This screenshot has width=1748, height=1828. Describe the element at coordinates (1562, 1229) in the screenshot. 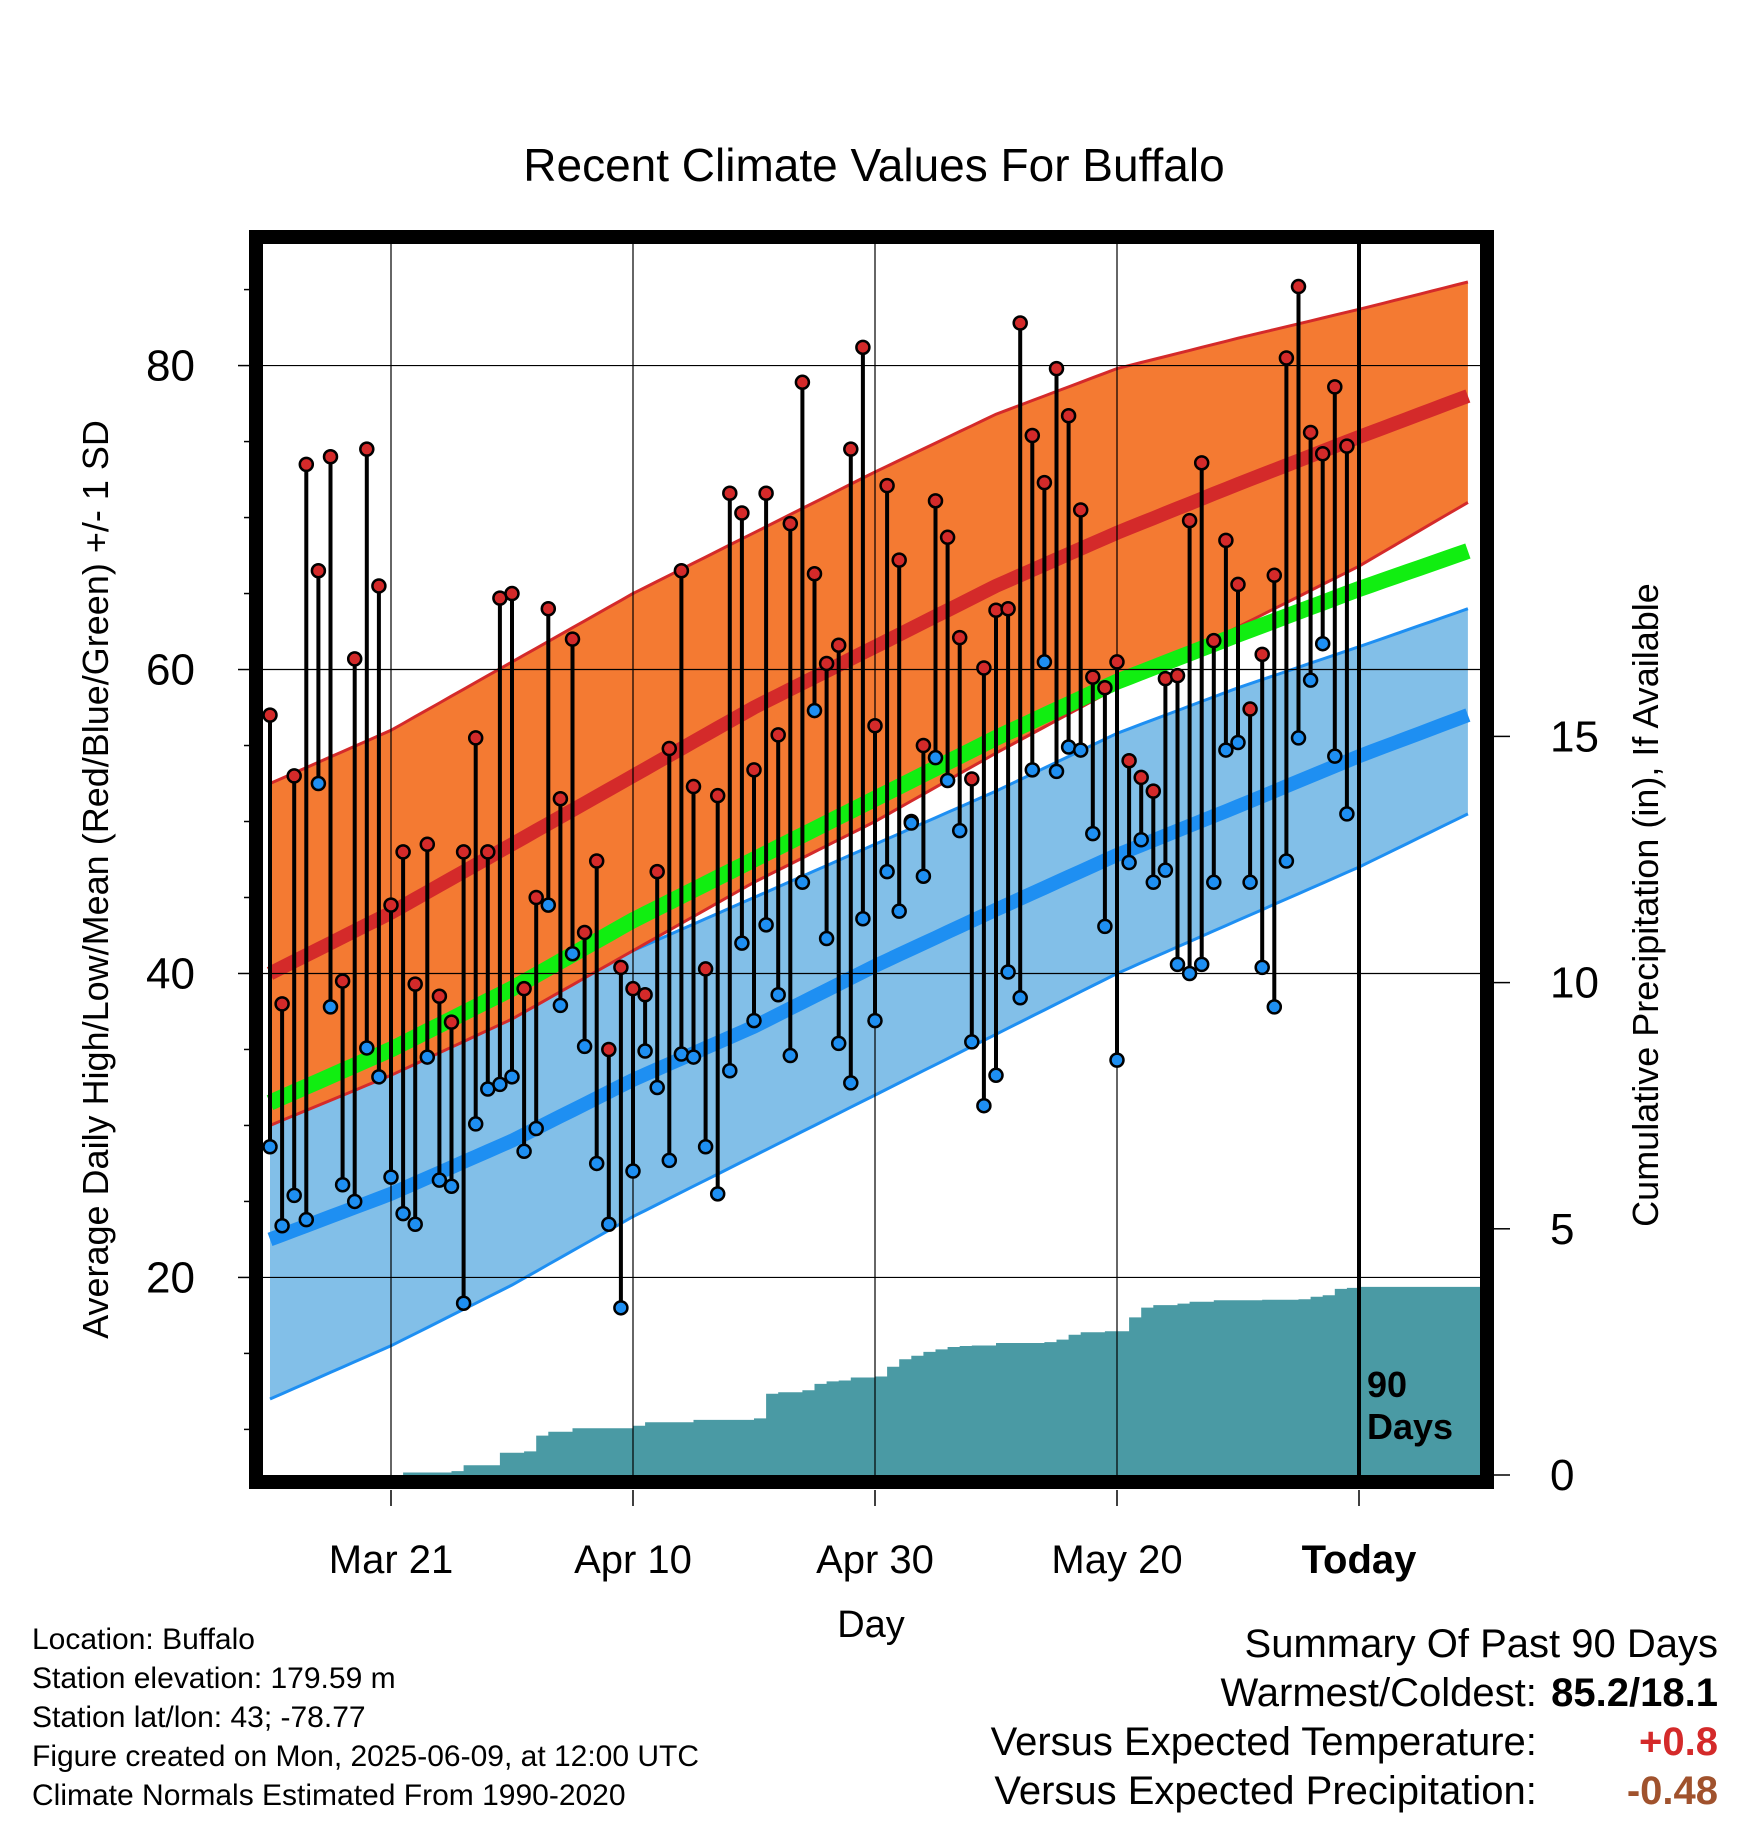

I see `y2-tick-label: 5` at that location.